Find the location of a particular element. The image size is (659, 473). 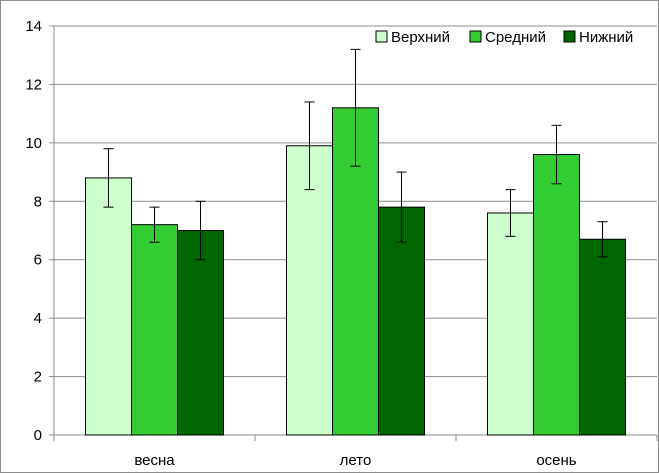

y-tick-label: 10 is located at coordinates (33, 143).